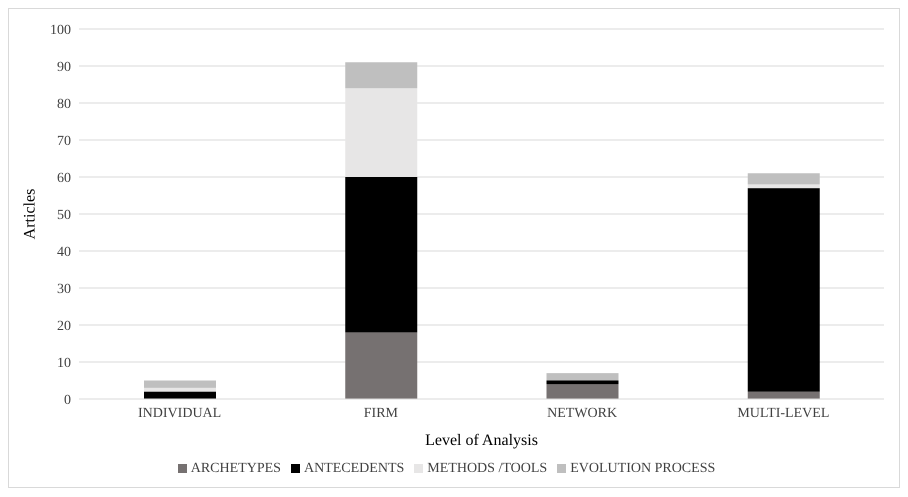 The image size is (908, 497). What do you see at coordinates (64, 104) in the screenshot?
I see `y-tick-label: 80` at bounding box center [64, 104].